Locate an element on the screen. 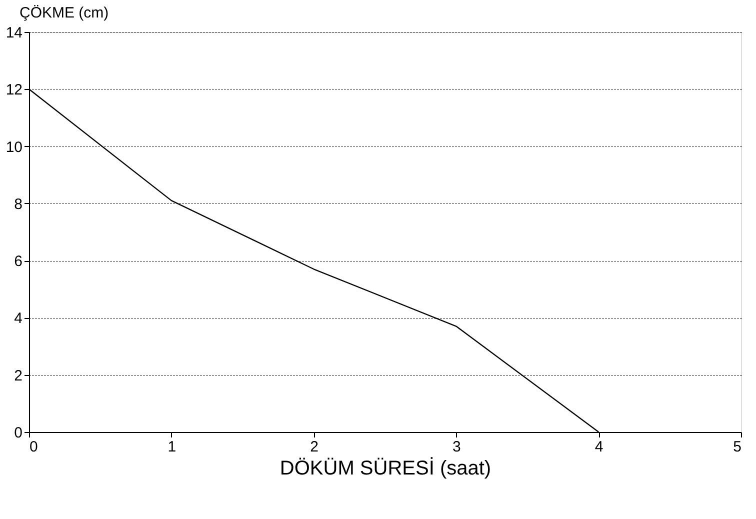  y-tick-label: 14 is located at coordinates (14, 33).